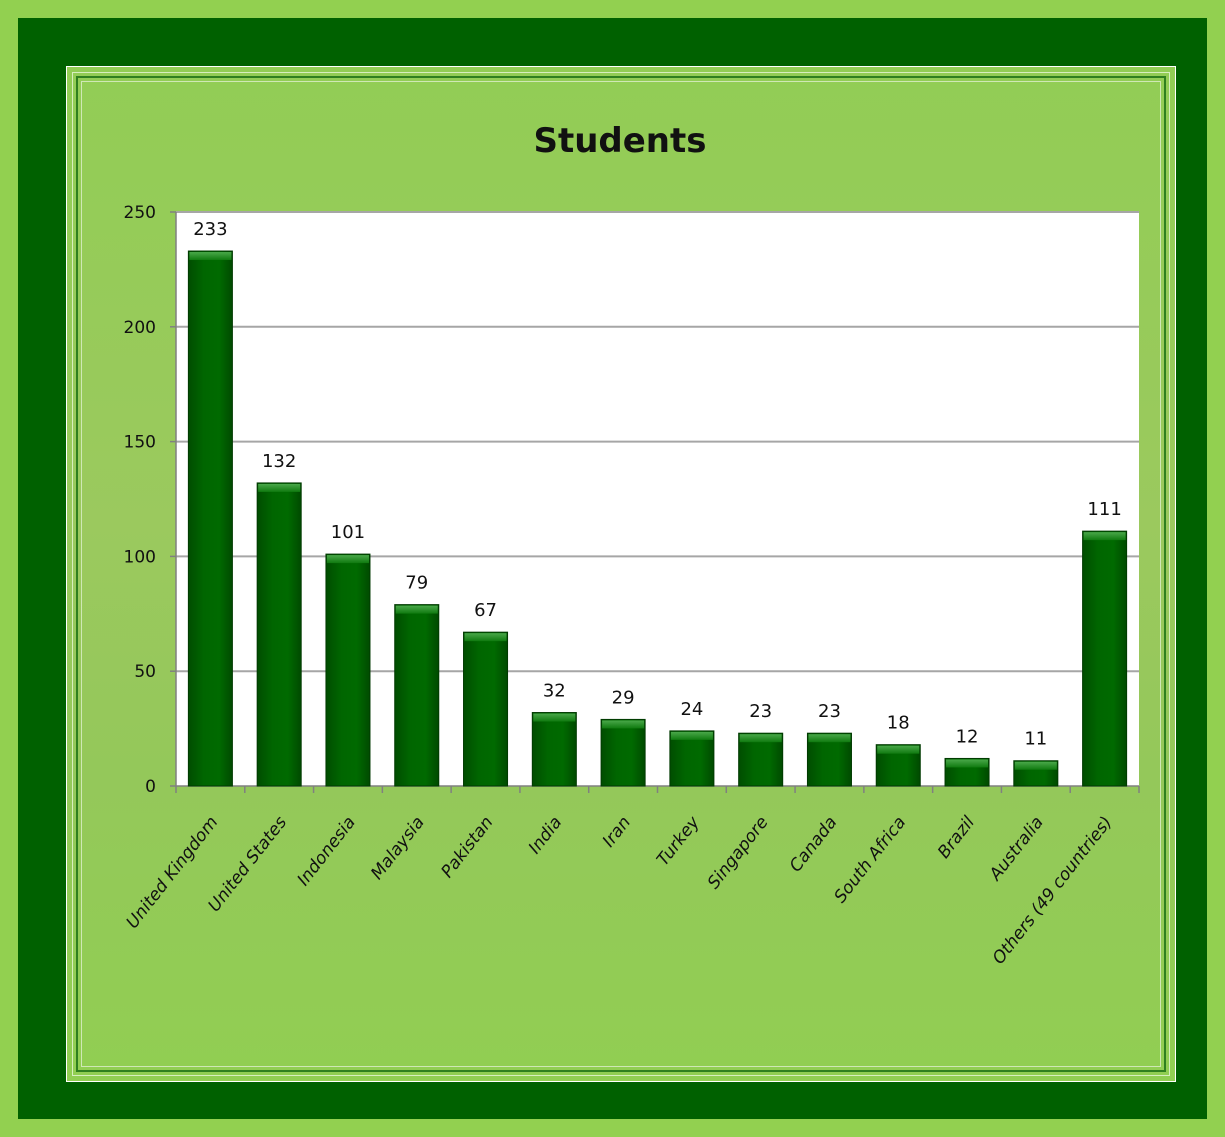 This screenshot has width=1225, height=1137. Describe the element at coordinates (956, 838) in the screenshot. I see `category-label: Brazil` at that location.